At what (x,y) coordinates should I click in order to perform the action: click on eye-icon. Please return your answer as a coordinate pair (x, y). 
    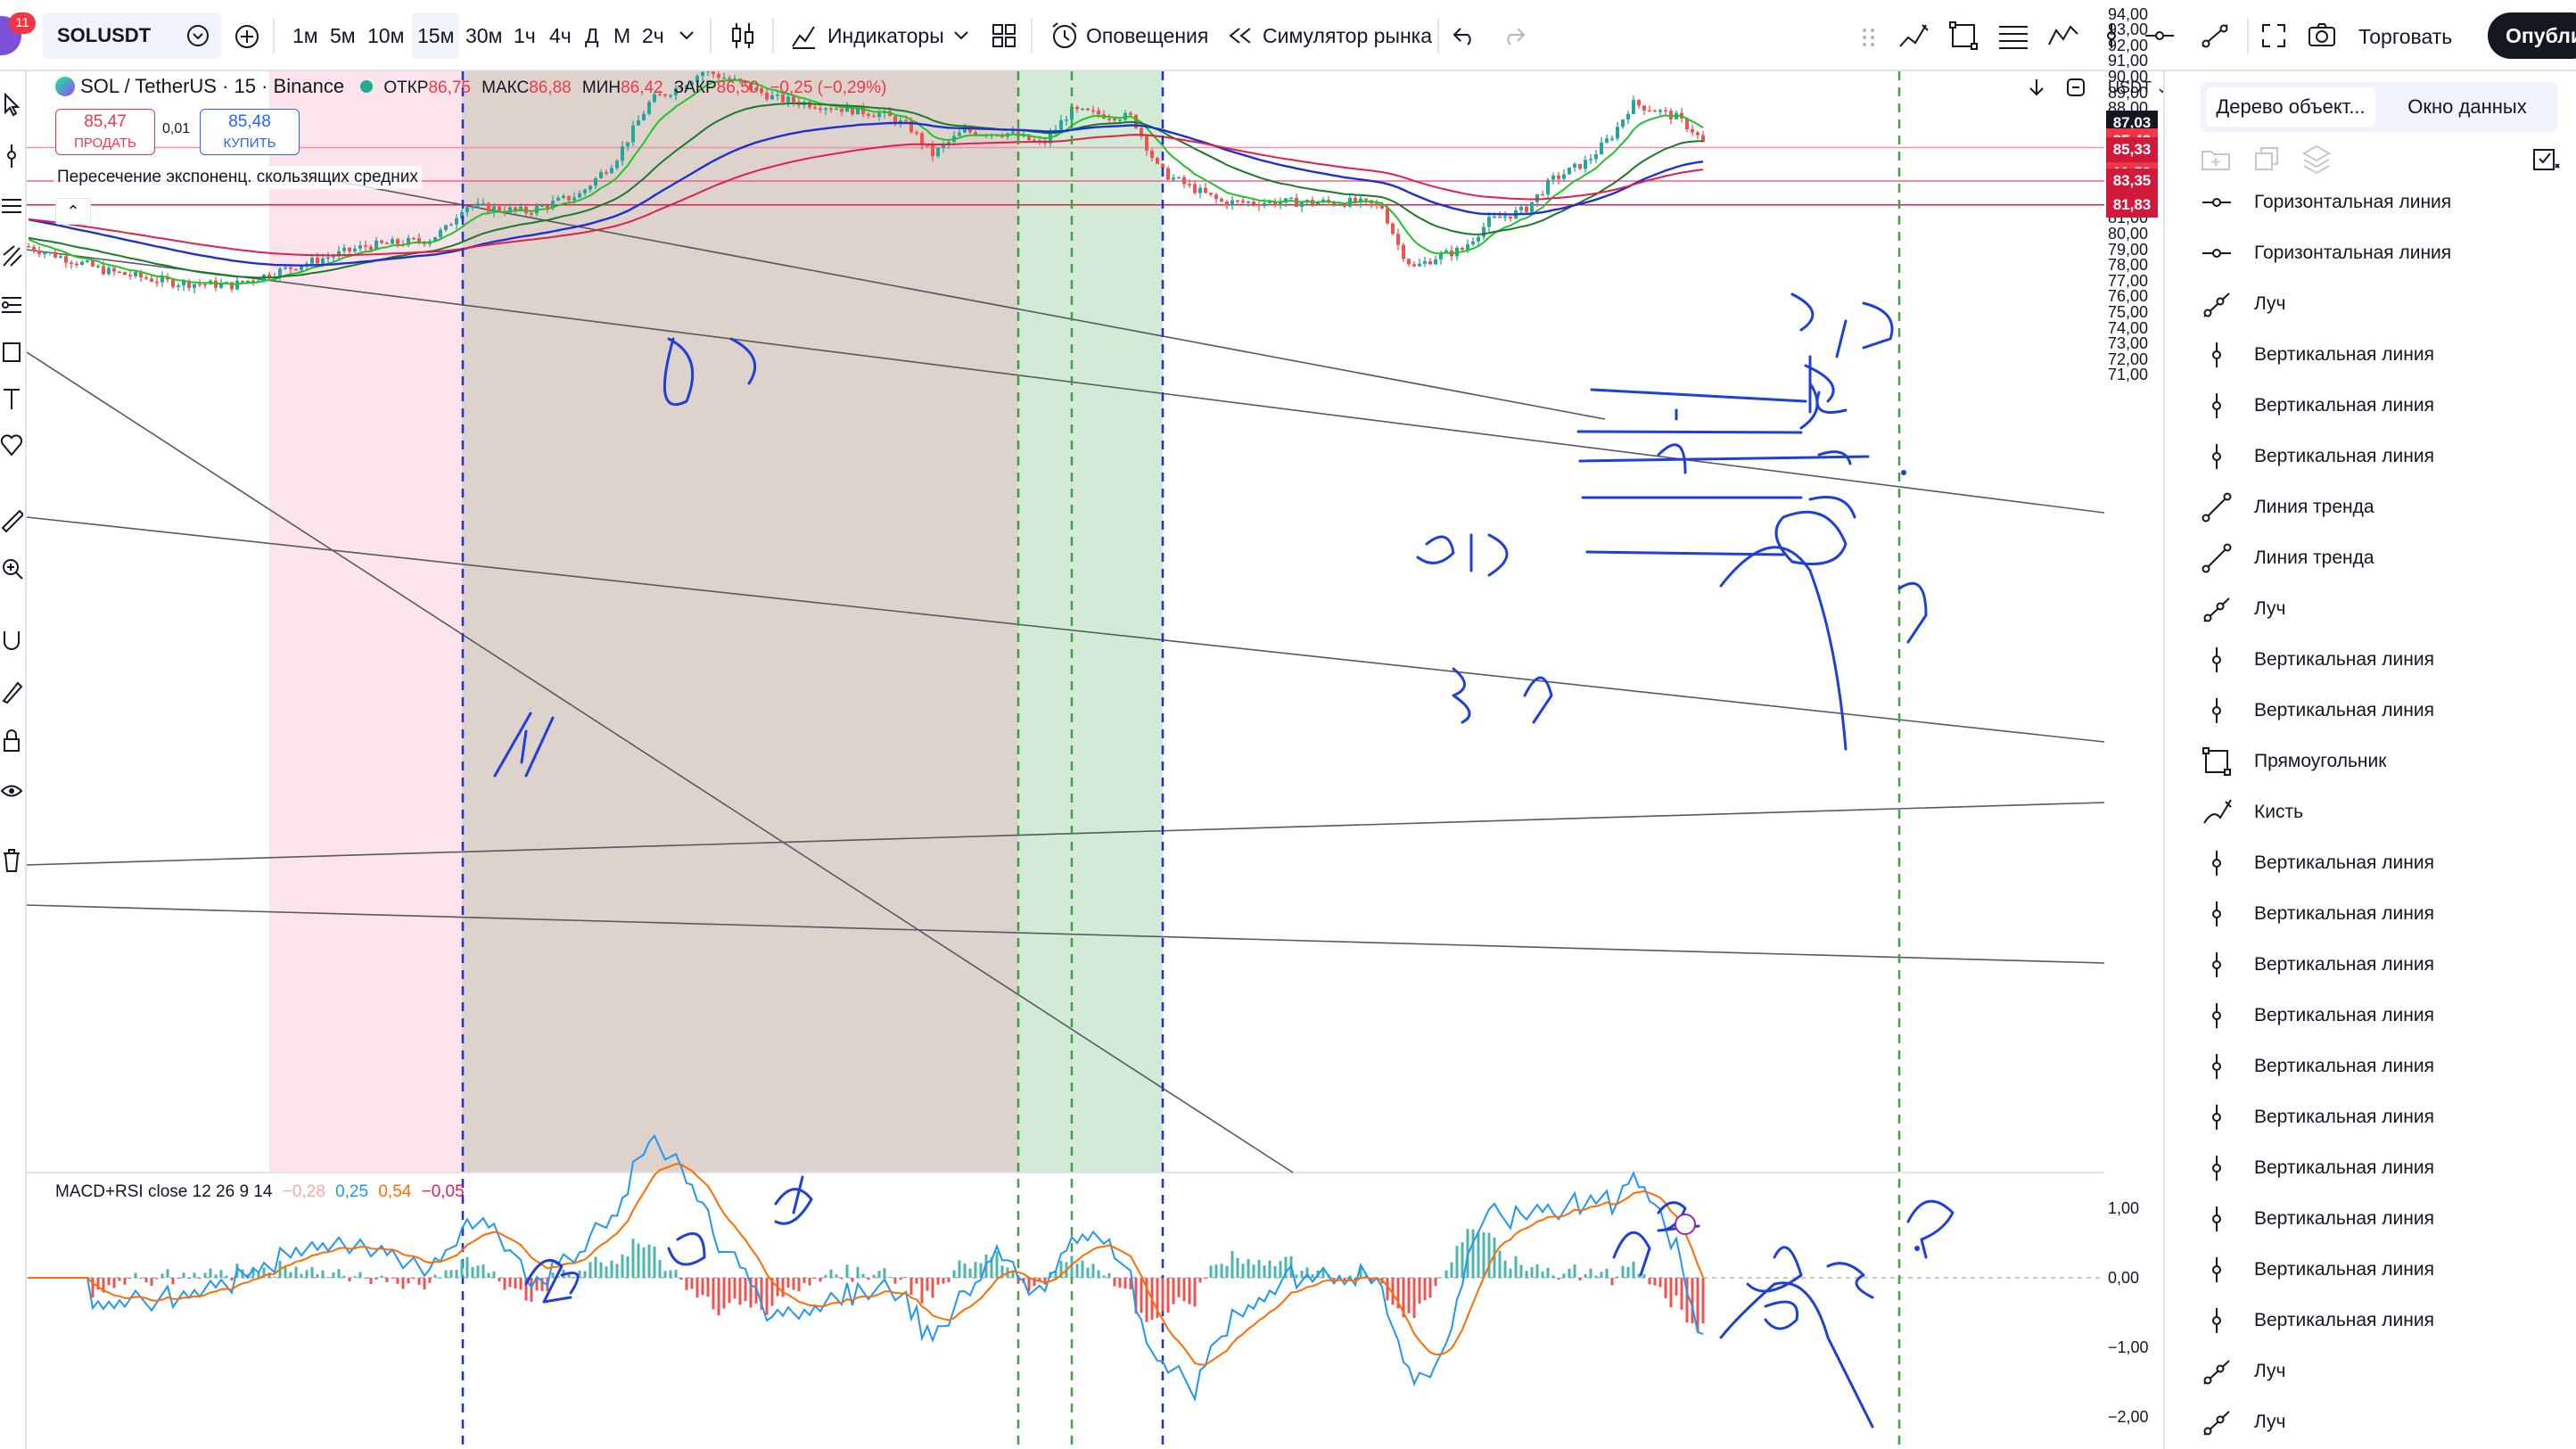
    Looking at the image, I should click on (11, 791).